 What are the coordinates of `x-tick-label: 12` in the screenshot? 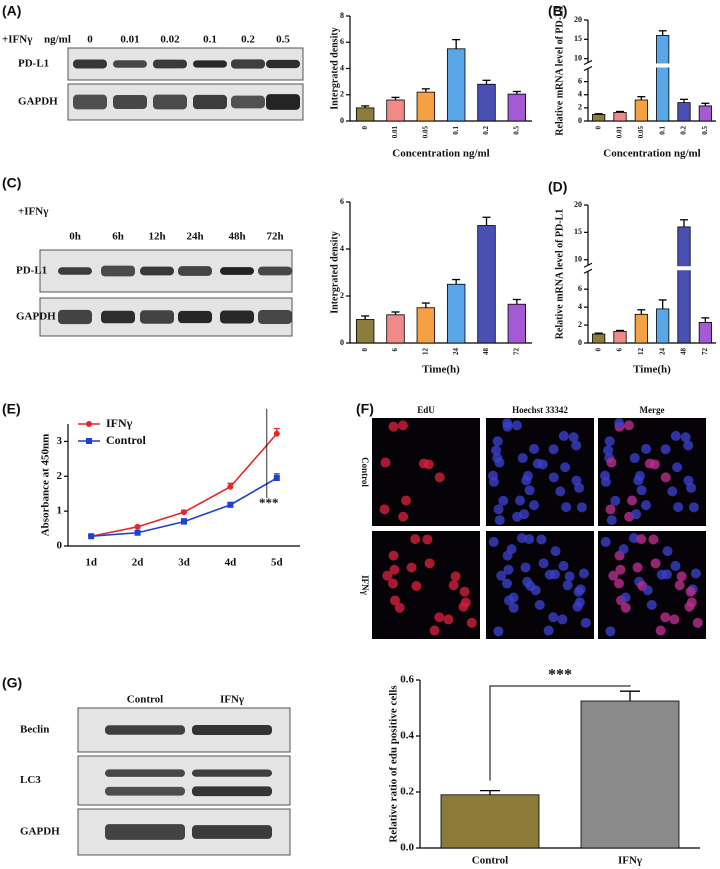 It's located at (425, 352).